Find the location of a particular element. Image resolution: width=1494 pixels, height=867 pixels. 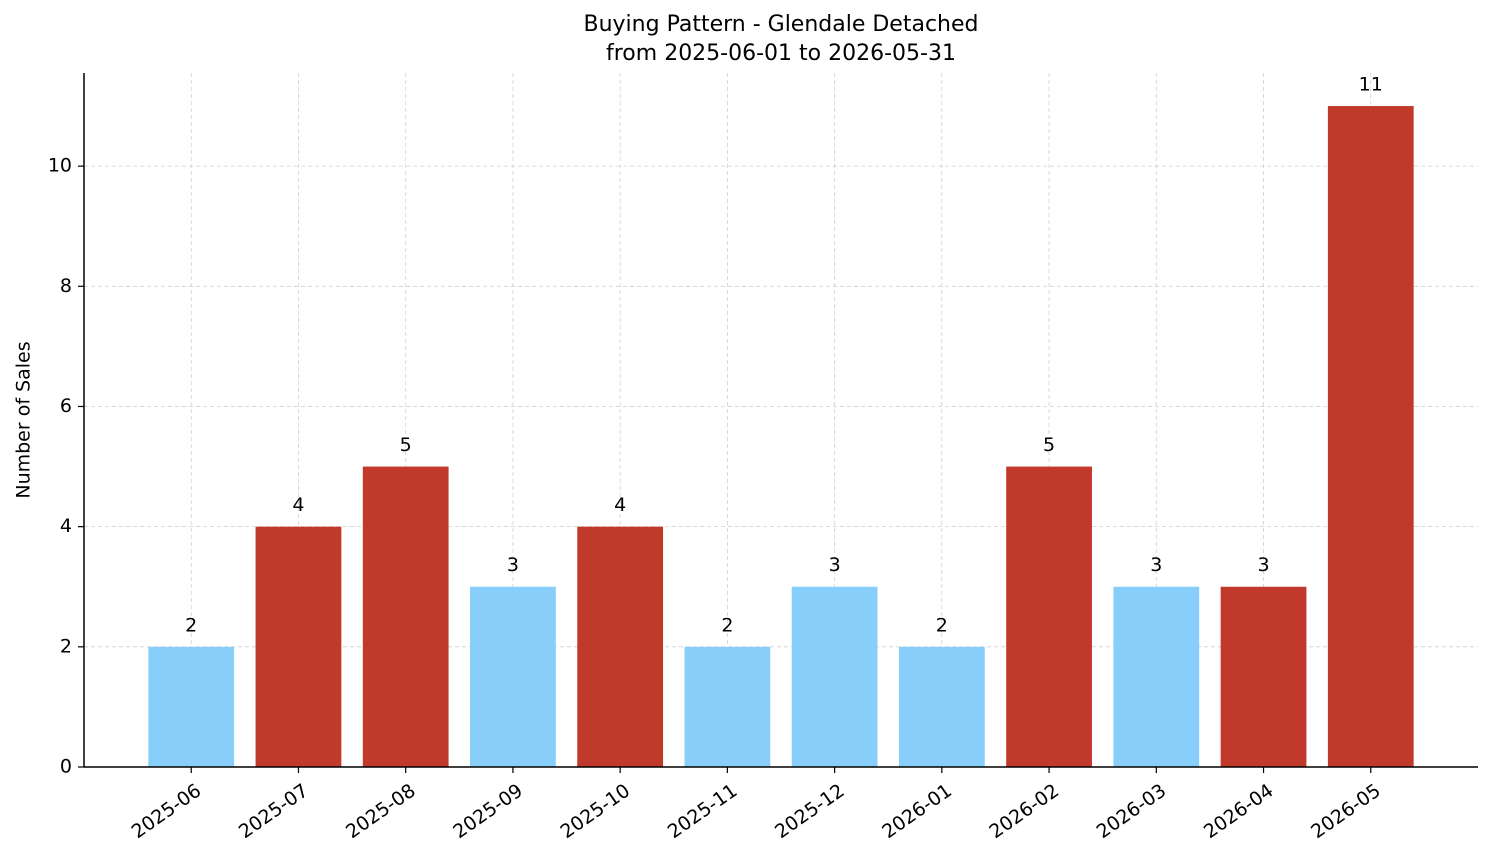

x-tick-label: 2025-11 is located at coordinates (703, 812).